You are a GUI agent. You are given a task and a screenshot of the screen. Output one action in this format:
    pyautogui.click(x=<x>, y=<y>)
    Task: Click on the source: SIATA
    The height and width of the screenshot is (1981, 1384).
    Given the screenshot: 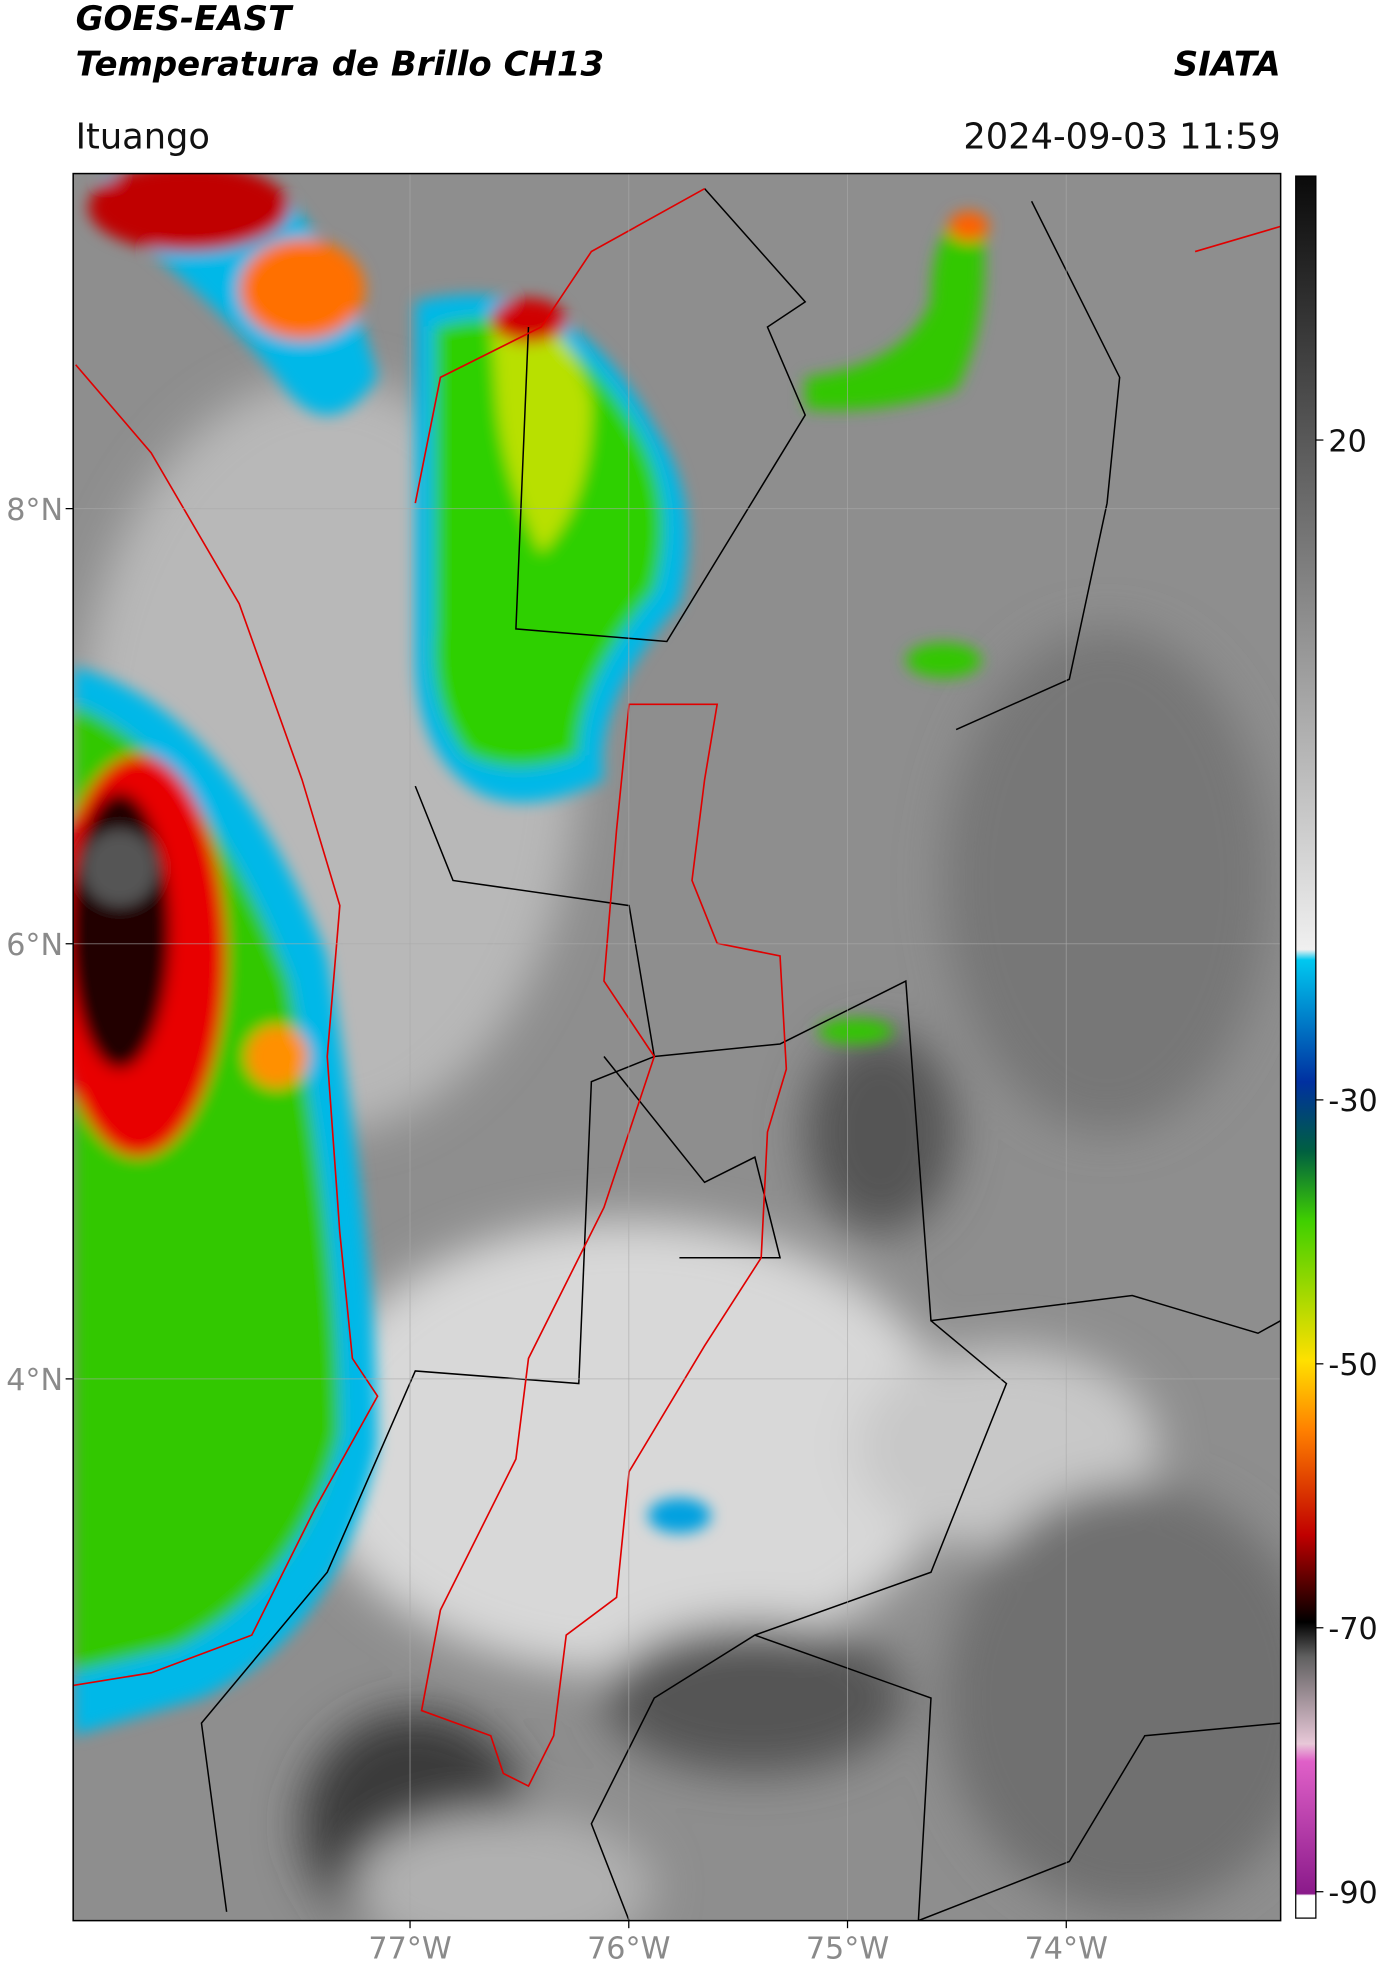 What is the action you would take?
    pyautogui.click(x=1227, y=64)
    